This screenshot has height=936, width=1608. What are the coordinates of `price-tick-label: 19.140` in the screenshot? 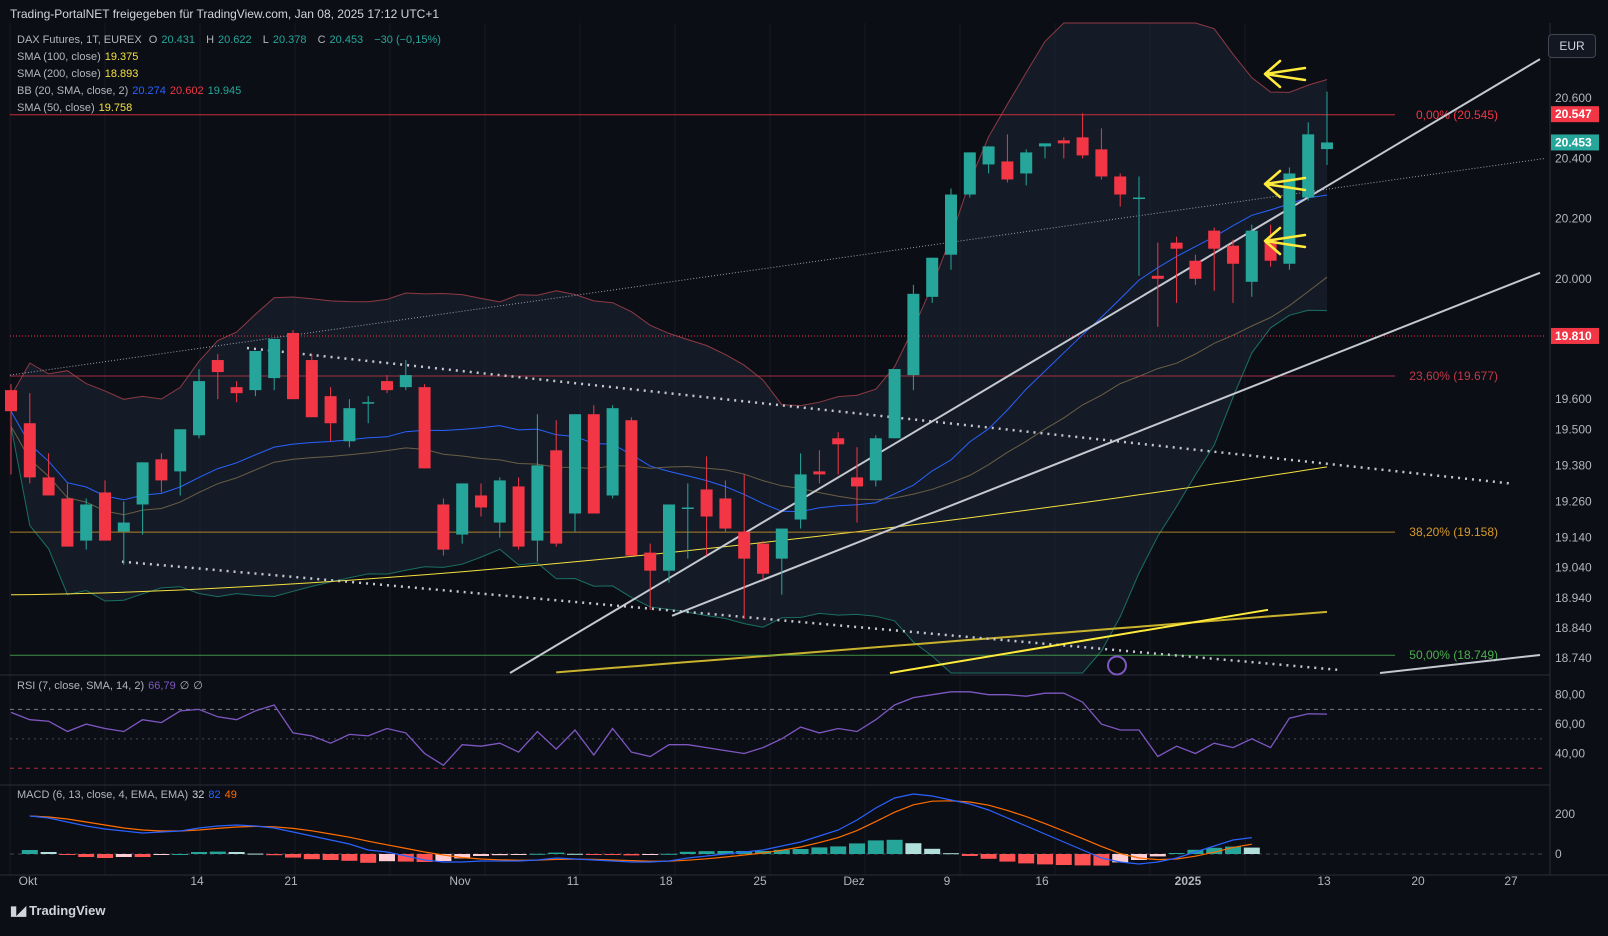 It's located at (1573, 538).